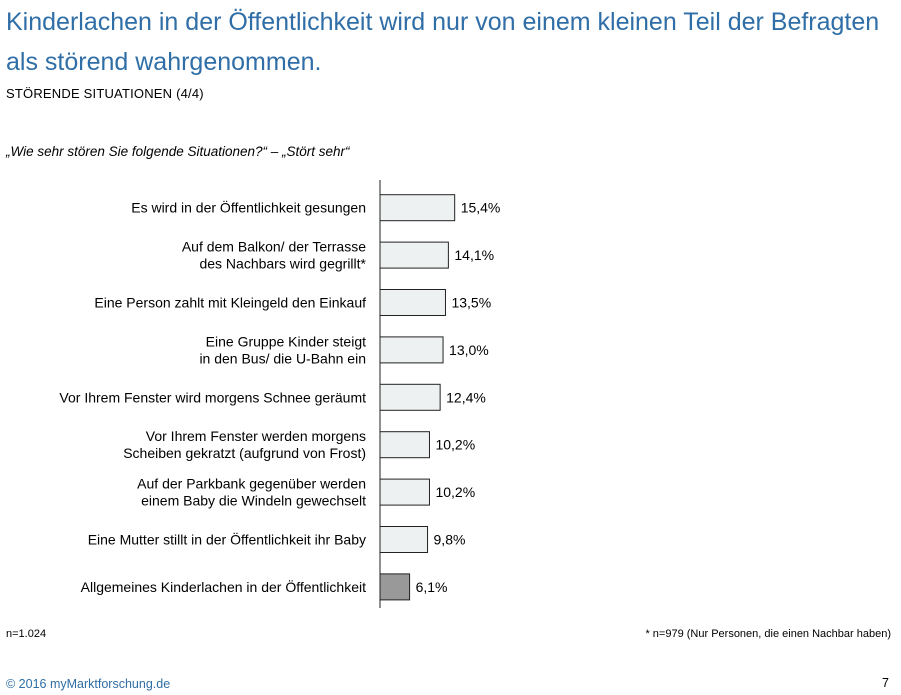 This screenshot has width=901, height=695. I want to click on category-label: Eine Gruppe Kinder steigt, so click(286, 341).